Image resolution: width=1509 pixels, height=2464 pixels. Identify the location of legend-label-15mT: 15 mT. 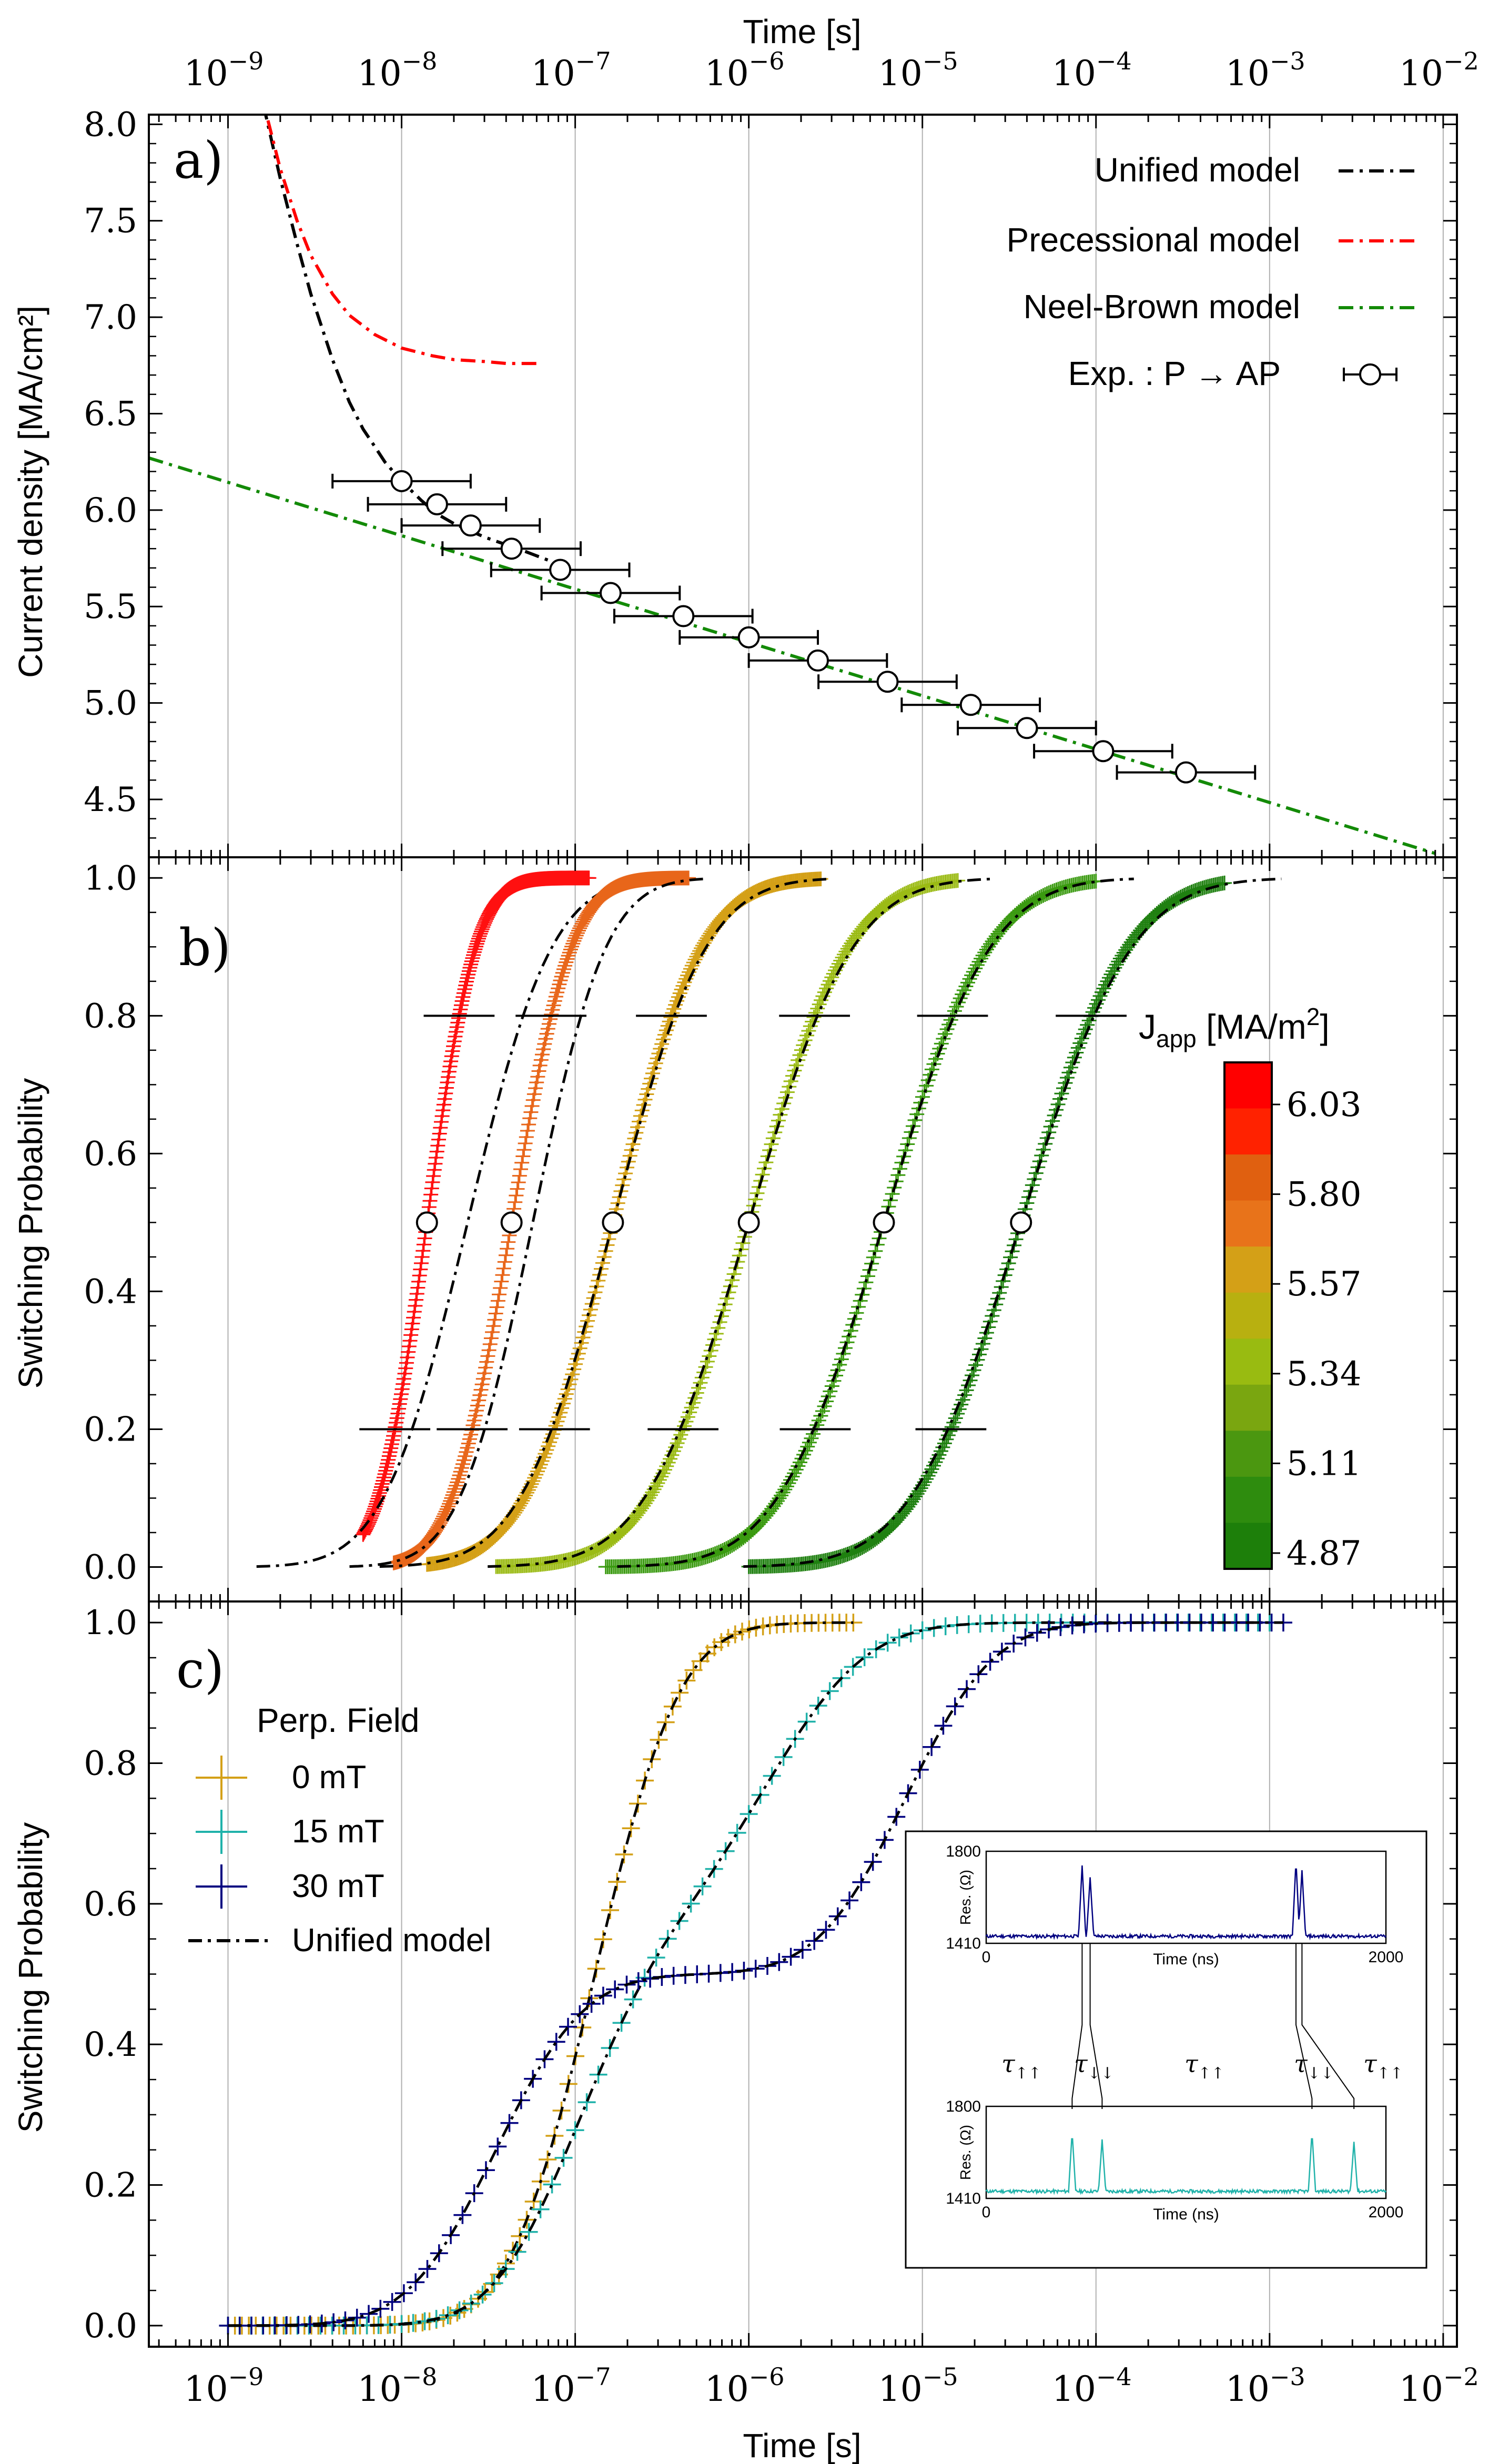
(338, 1831).